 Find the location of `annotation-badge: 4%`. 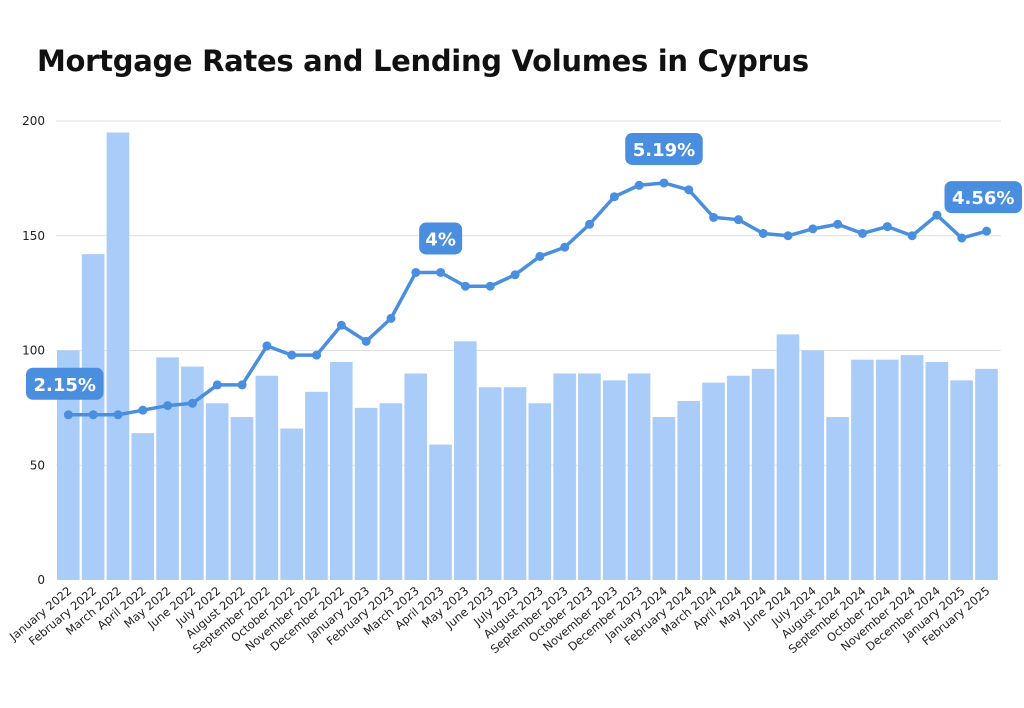

annotation-badge: 4% is located at coordinates (441, 238).